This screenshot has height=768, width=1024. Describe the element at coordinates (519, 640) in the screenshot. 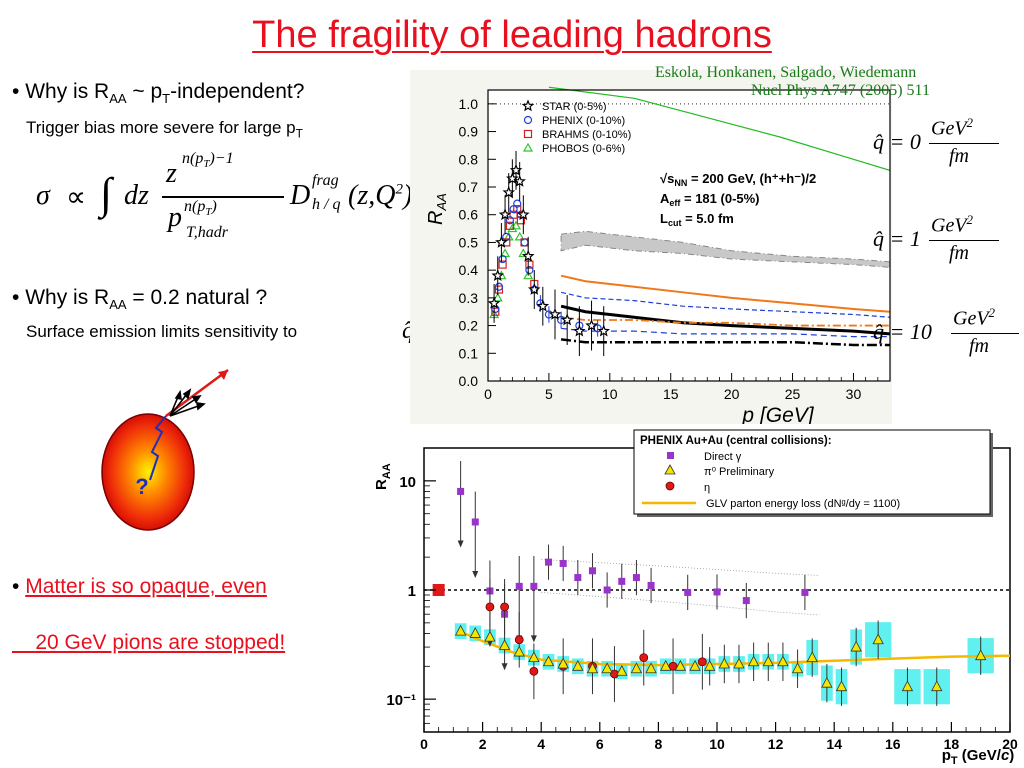

I see `eta-point` at that location.